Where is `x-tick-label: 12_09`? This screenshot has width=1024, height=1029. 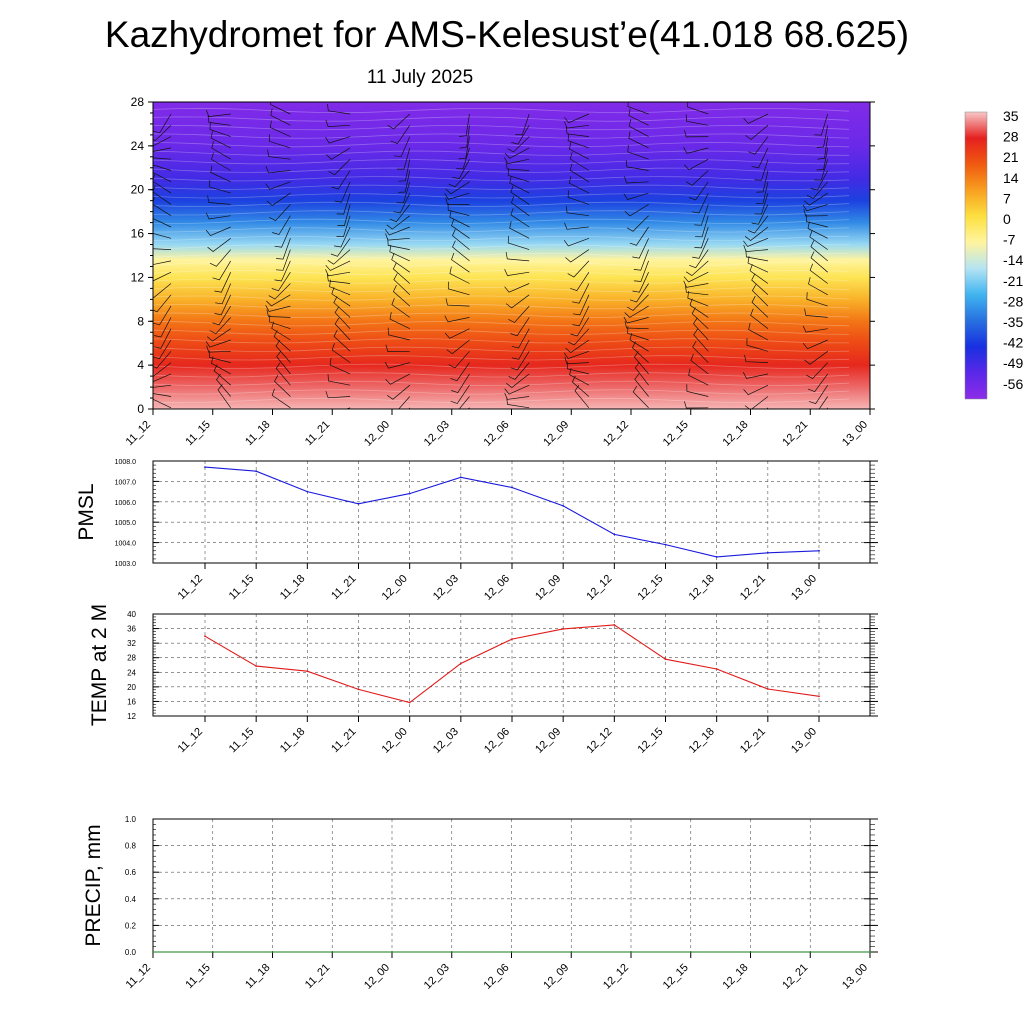 x-tick-label: 12_09 is located at coordinates (556, 434).